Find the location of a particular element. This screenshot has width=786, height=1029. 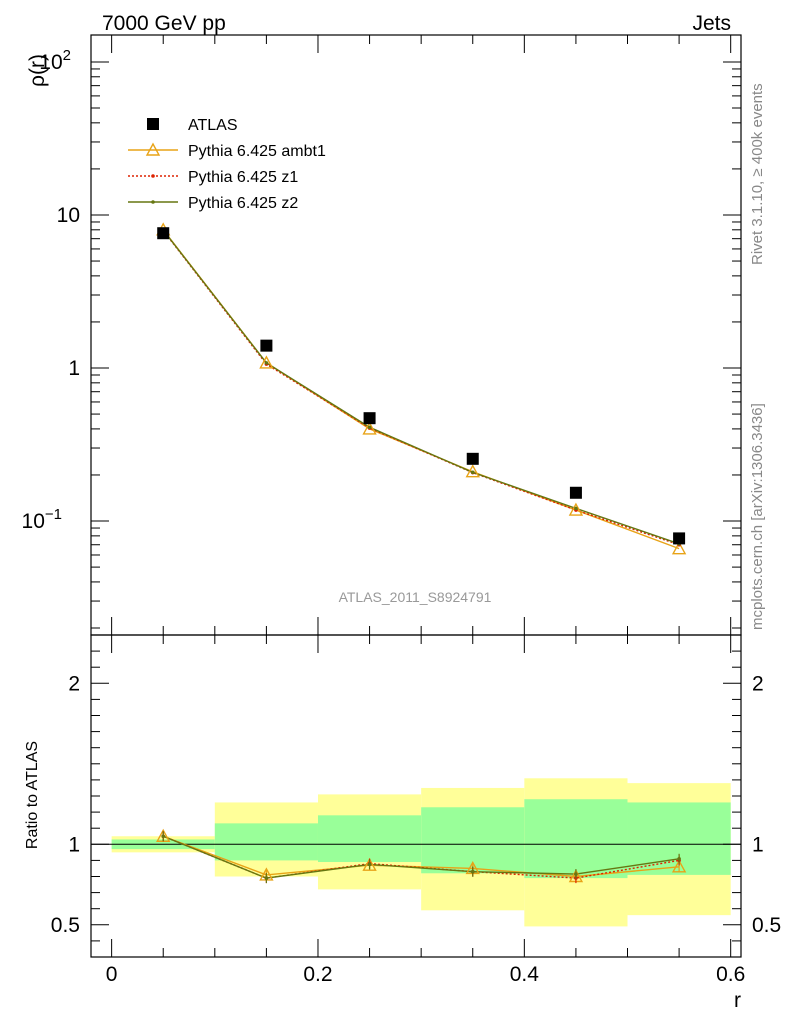

header-right-label: Jets is located at coordinates (711, 23).